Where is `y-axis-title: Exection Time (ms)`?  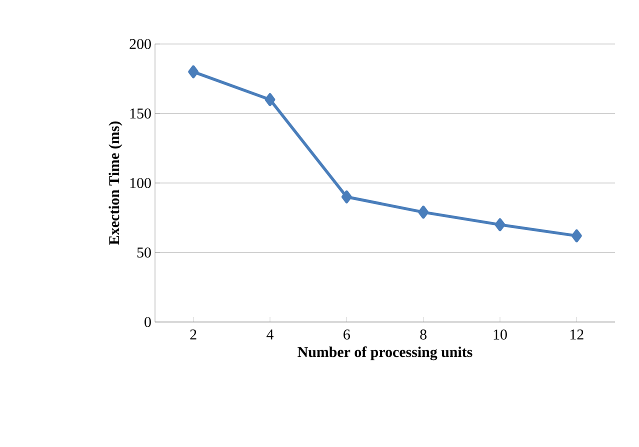
y-axis-title: Exection Time (ms) is located at coordinates (115, 183).